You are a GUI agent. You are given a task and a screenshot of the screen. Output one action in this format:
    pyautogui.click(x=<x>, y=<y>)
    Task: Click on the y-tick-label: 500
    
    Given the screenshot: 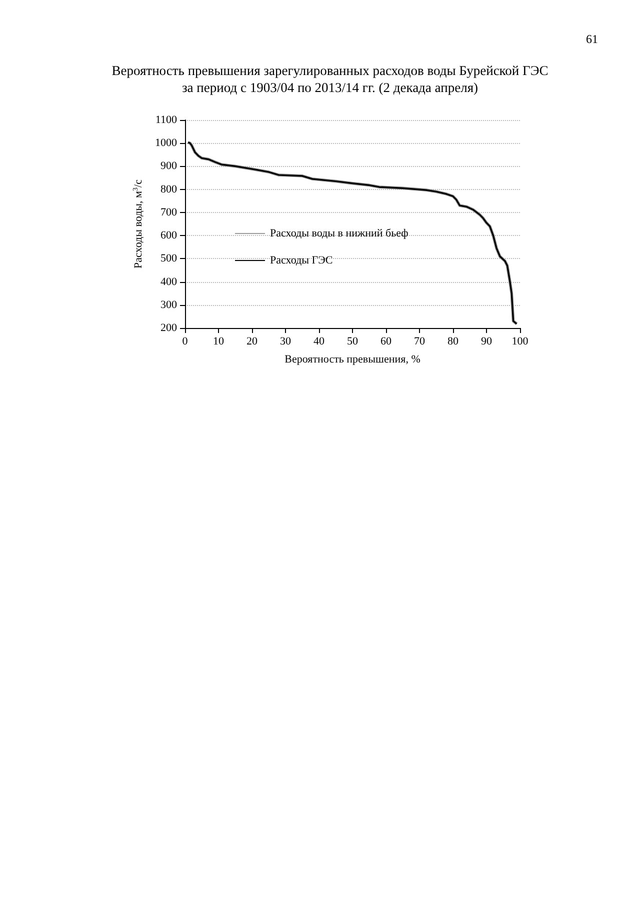 What is the action you would take?
    pyautogui.click(x=169, y=258)
    